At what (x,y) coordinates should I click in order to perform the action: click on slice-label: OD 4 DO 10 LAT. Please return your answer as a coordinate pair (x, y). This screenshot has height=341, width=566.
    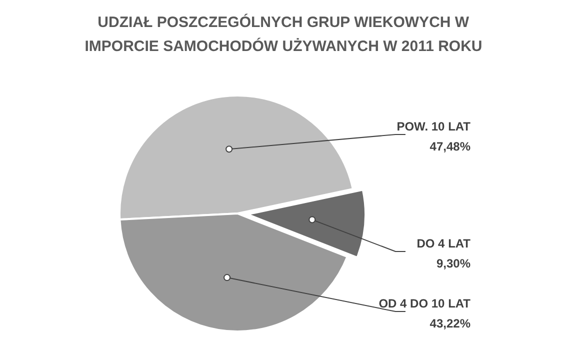
    Looking at the image, I should click on (425, 303).